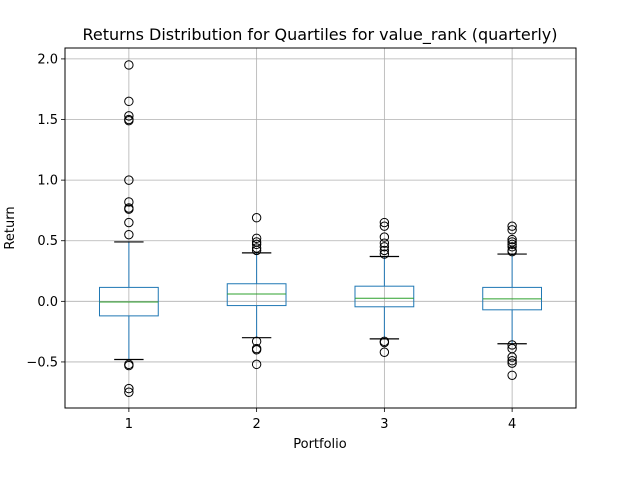 This screenshot has height=480, width=640. What do you see at coordinates (10, 227) in the screenshot?
I see `y-axis-label: Return` at bounding box center [10, 227].